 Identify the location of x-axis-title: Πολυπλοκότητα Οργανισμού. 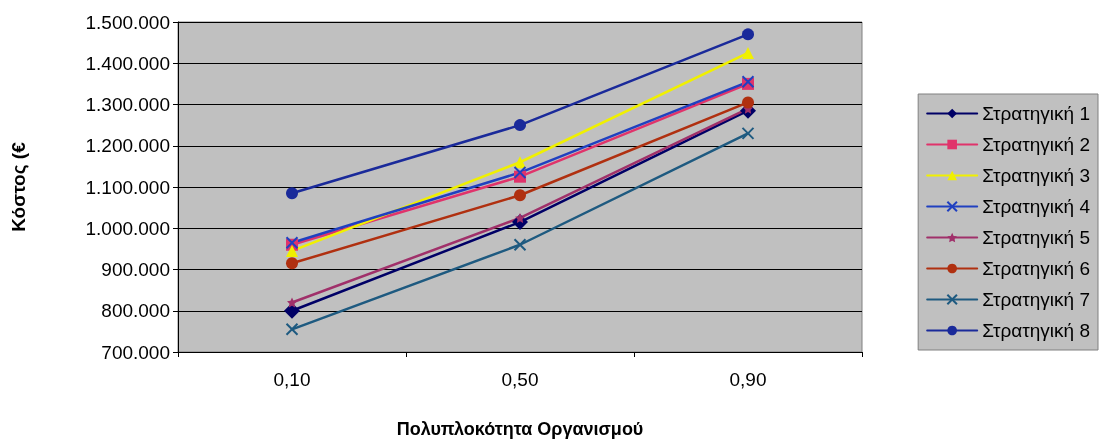
(520, 429).